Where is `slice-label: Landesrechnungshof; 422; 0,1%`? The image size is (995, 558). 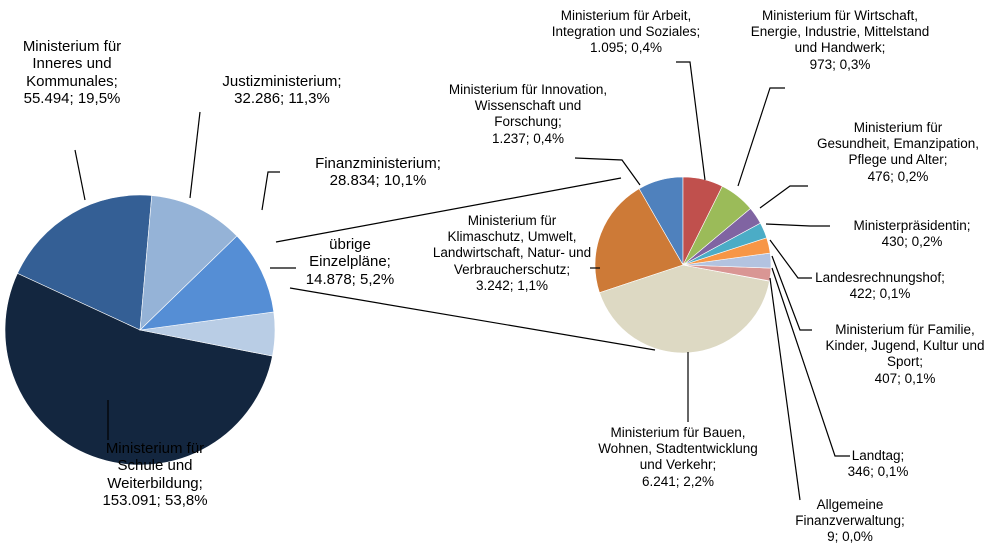 slice-label: Landesrechnungshof; 422; 0,1% is located at coordinates (880, 286).